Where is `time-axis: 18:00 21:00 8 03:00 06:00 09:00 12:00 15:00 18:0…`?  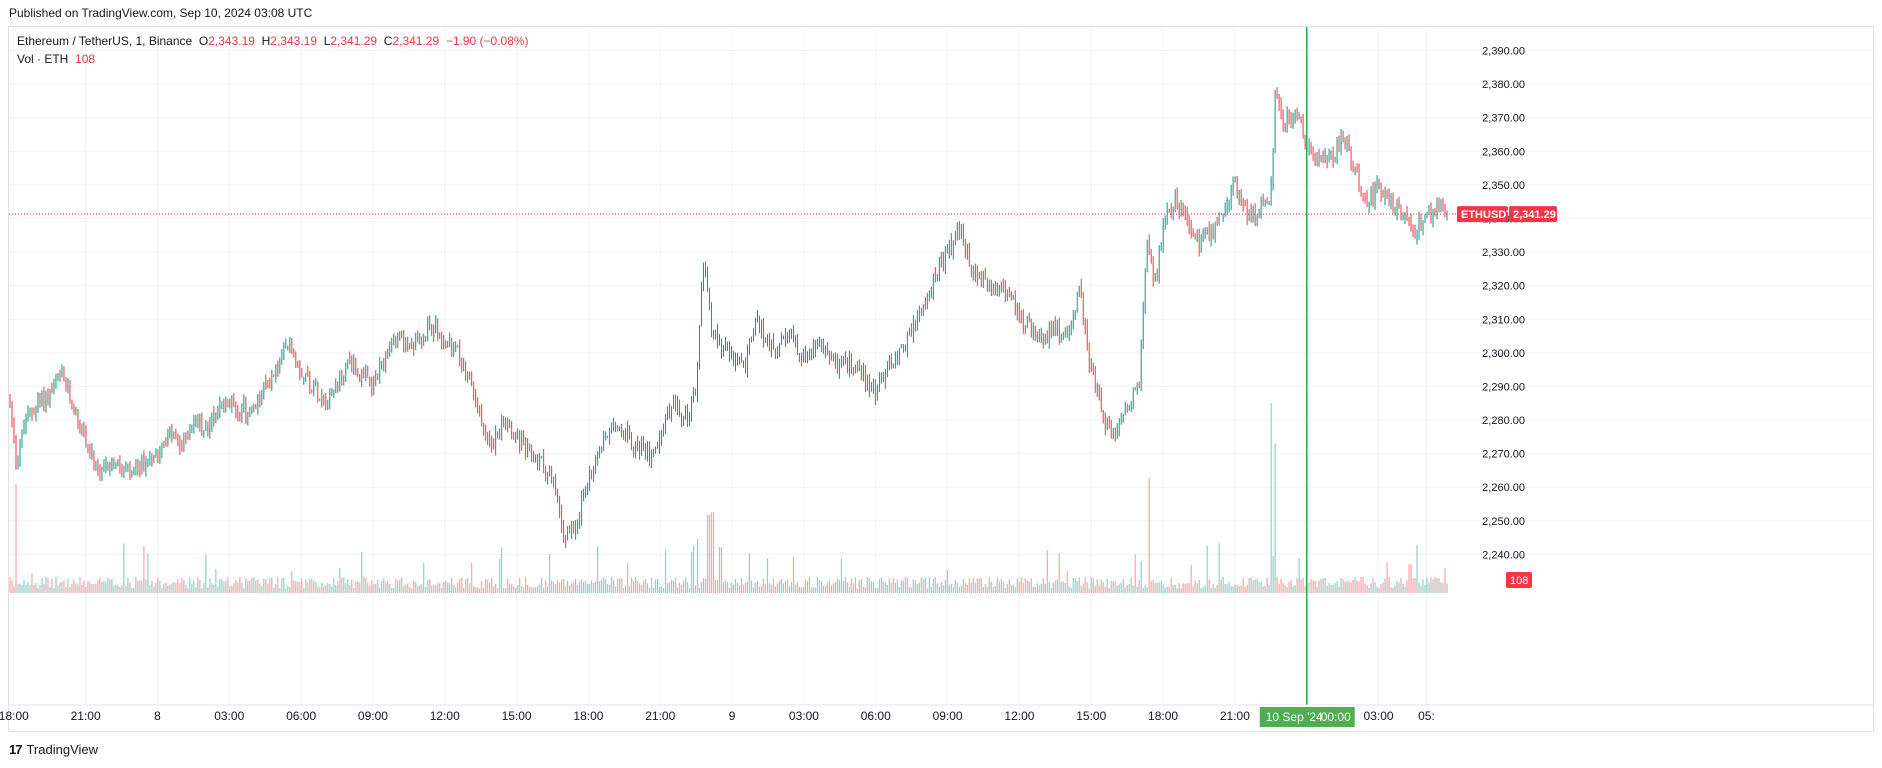
time-axis: 18:00 21:00 8 03:00 06:00 09:00 12:00 15:00 18:0… is located at coordinates (936, 713).